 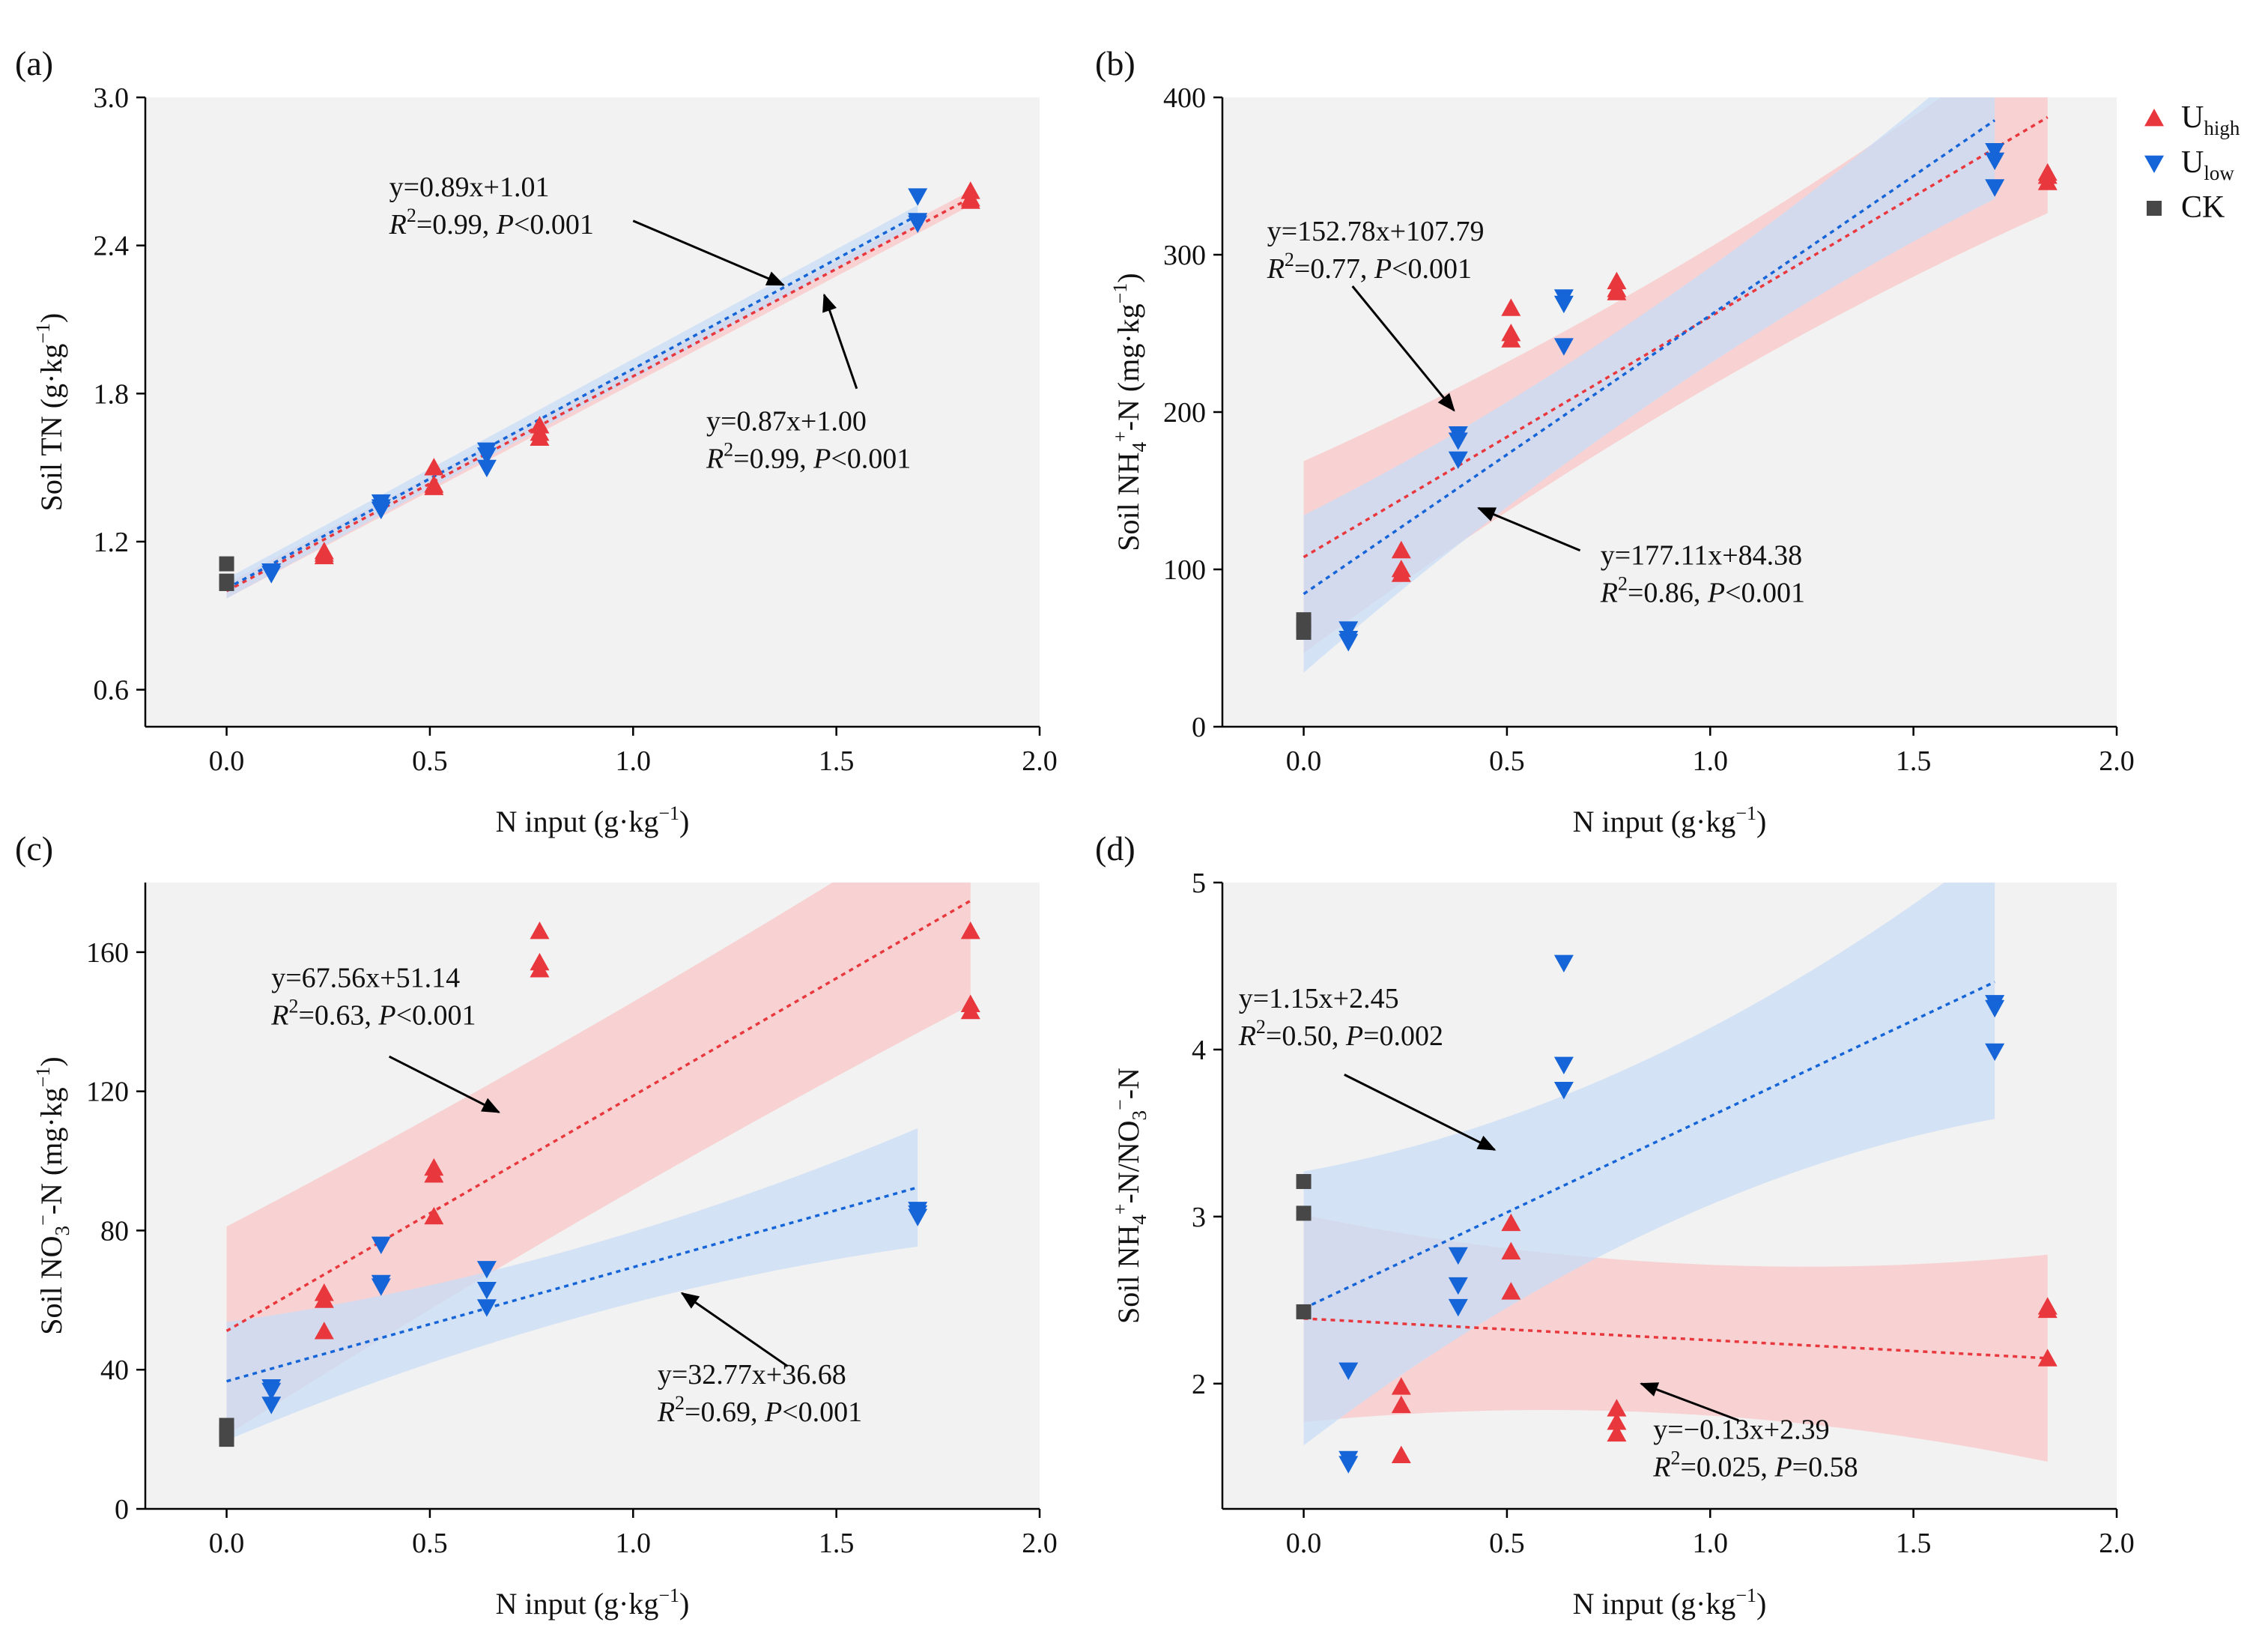 I want to click on legend-label: Uhigh, so click(x=2210, y=119).